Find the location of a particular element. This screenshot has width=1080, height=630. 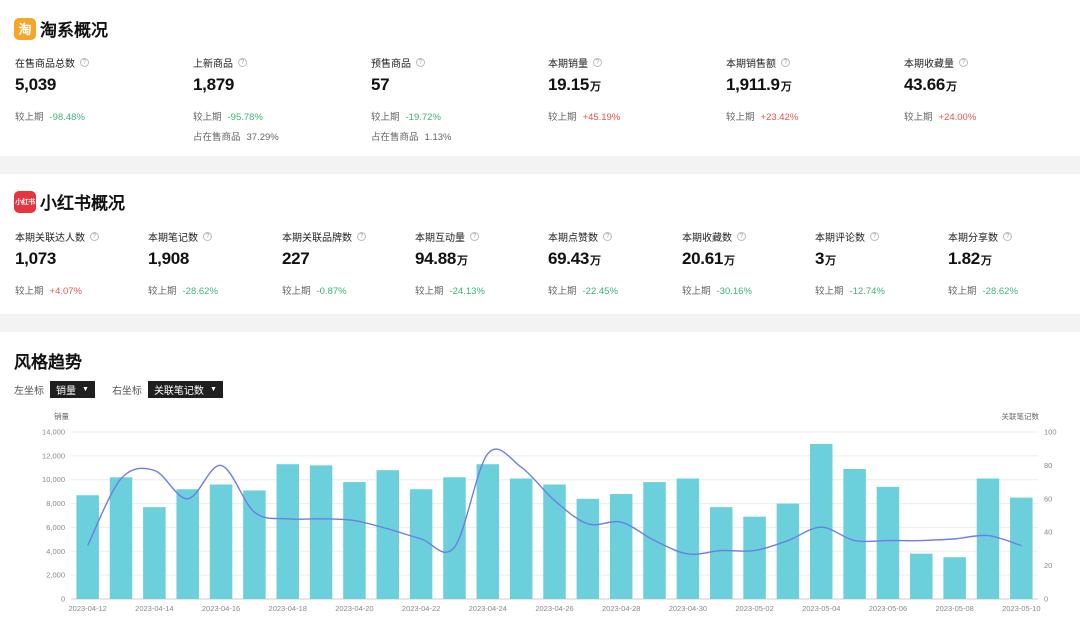

metric-value: 69.43万 is located at coordinates (583, 259).